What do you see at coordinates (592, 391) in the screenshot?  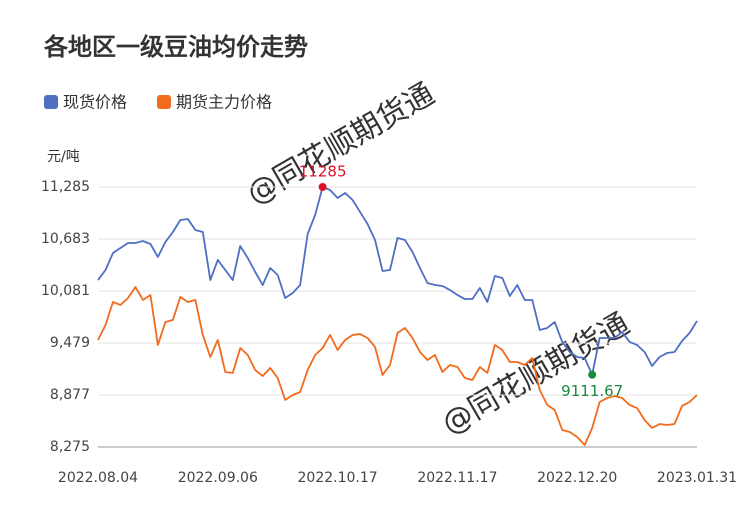 I see `extreme-label: 9111.67` at bounding box center [592, 391].